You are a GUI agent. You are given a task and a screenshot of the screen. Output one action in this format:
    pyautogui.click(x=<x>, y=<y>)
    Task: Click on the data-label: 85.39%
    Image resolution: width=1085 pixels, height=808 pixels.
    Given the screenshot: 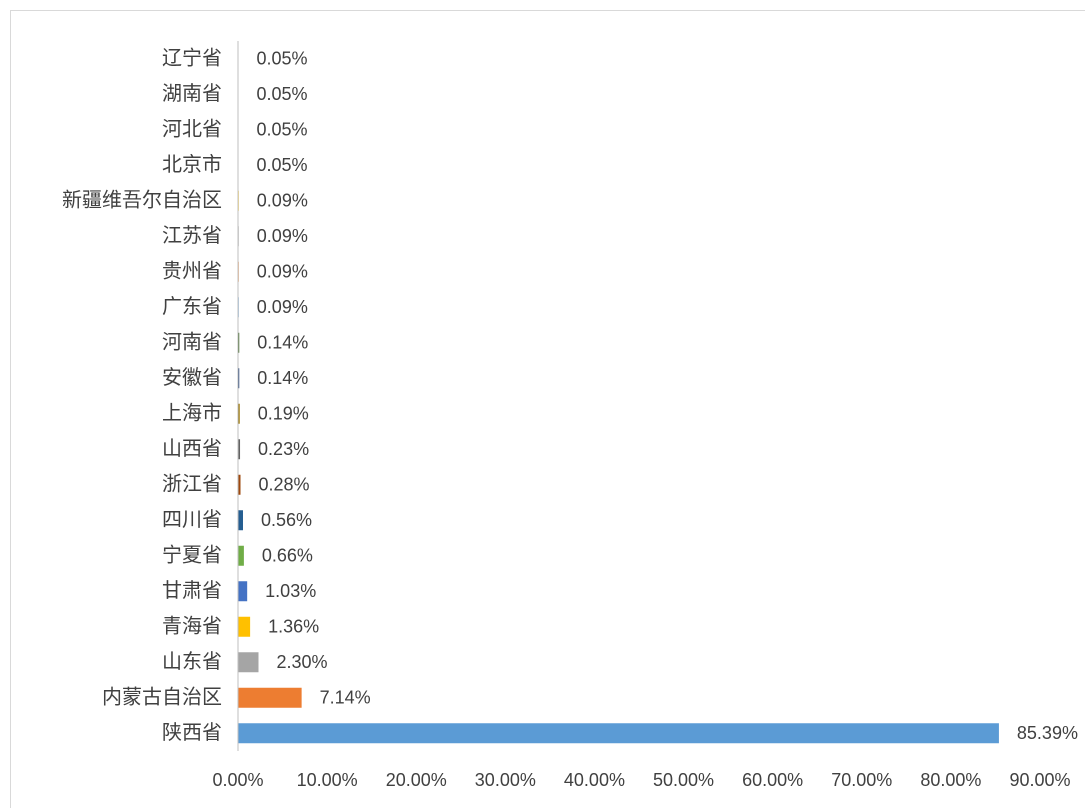 What is the action you would take?
    pyautogui.click(x=1047, y=733)
    